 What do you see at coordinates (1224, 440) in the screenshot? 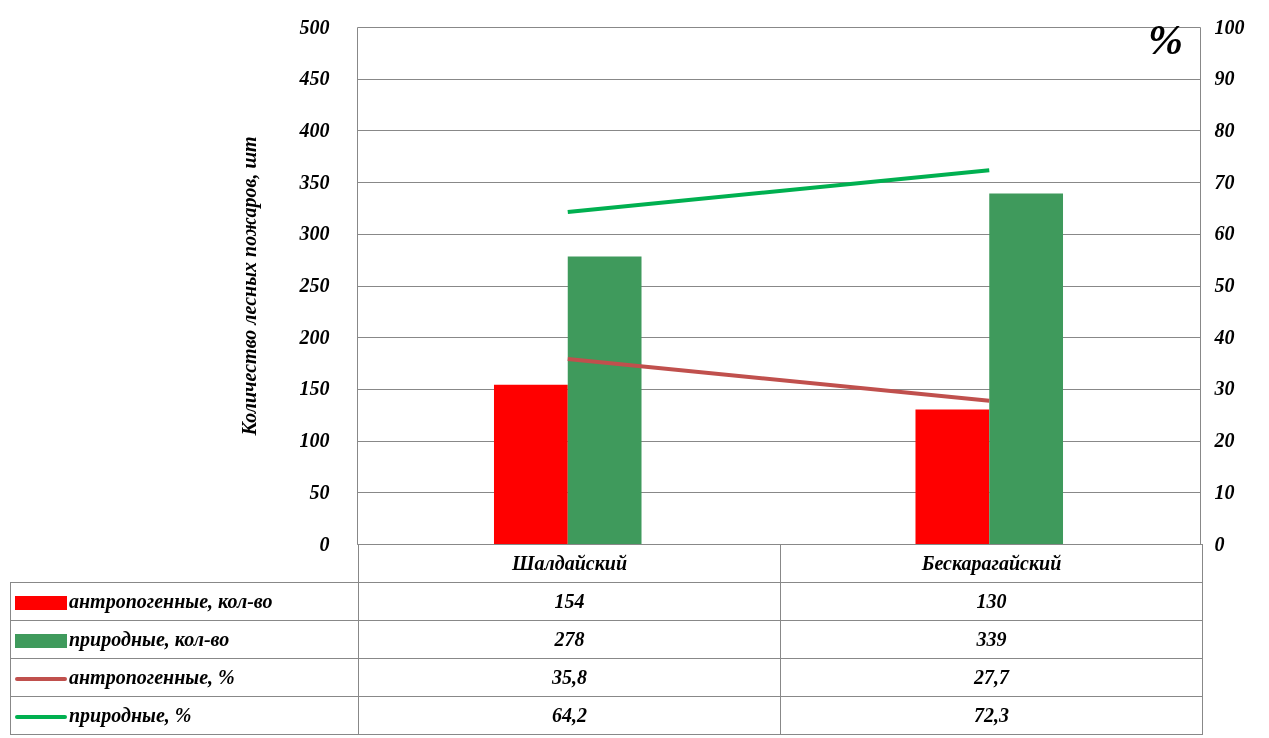
I see `y2-tick-label: 20` at bounding box center [1224, 440].